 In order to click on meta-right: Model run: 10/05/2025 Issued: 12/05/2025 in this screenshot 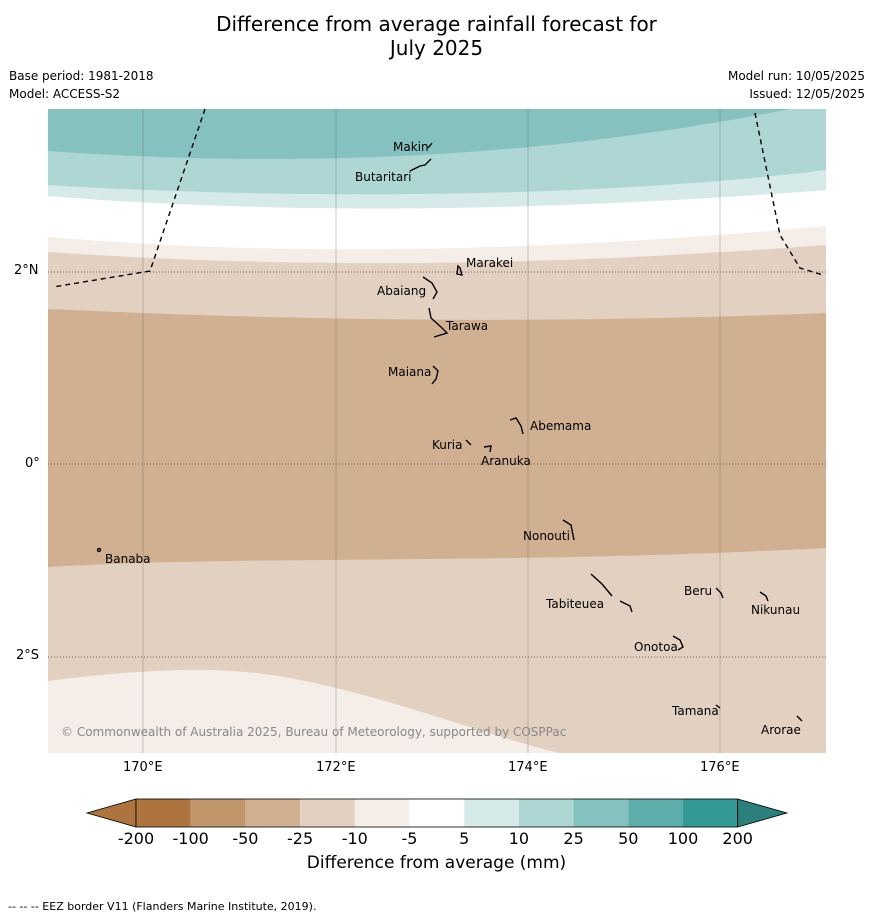, I will do `click(796, 85)`.